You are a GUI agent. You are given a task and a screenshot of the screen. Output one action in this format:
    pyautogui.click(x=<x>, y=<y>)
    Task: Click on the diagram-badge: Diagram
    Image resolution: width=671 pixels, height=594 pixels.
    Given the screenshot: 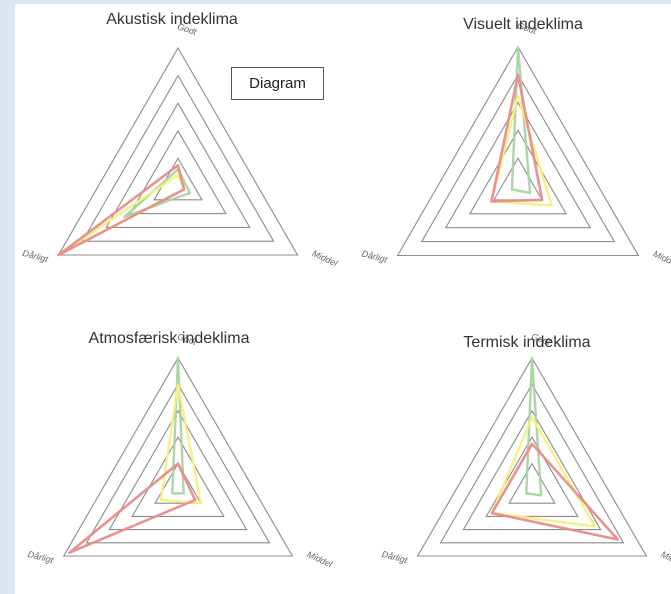 What is the action you would take?
    pyautogui.click(x=277, y=83)
    